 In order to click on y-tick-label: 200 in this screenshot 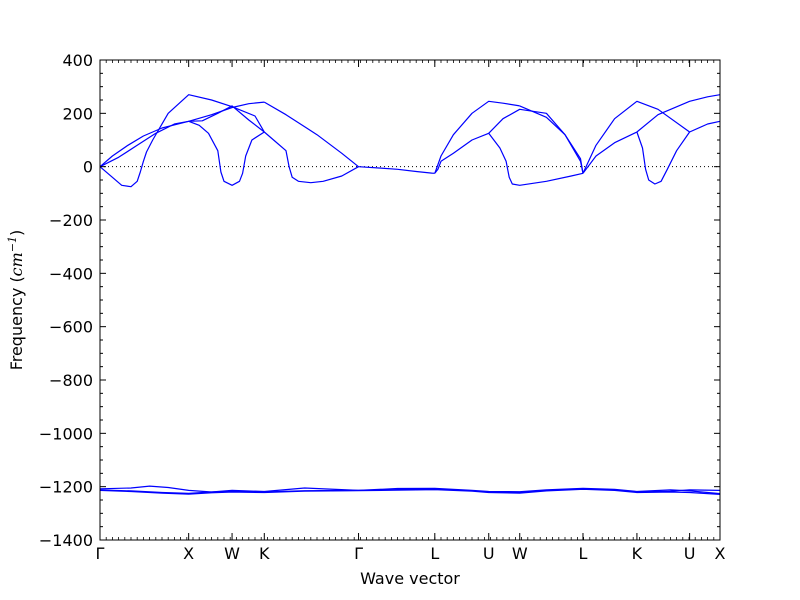, I will do `click(77, 113)`.